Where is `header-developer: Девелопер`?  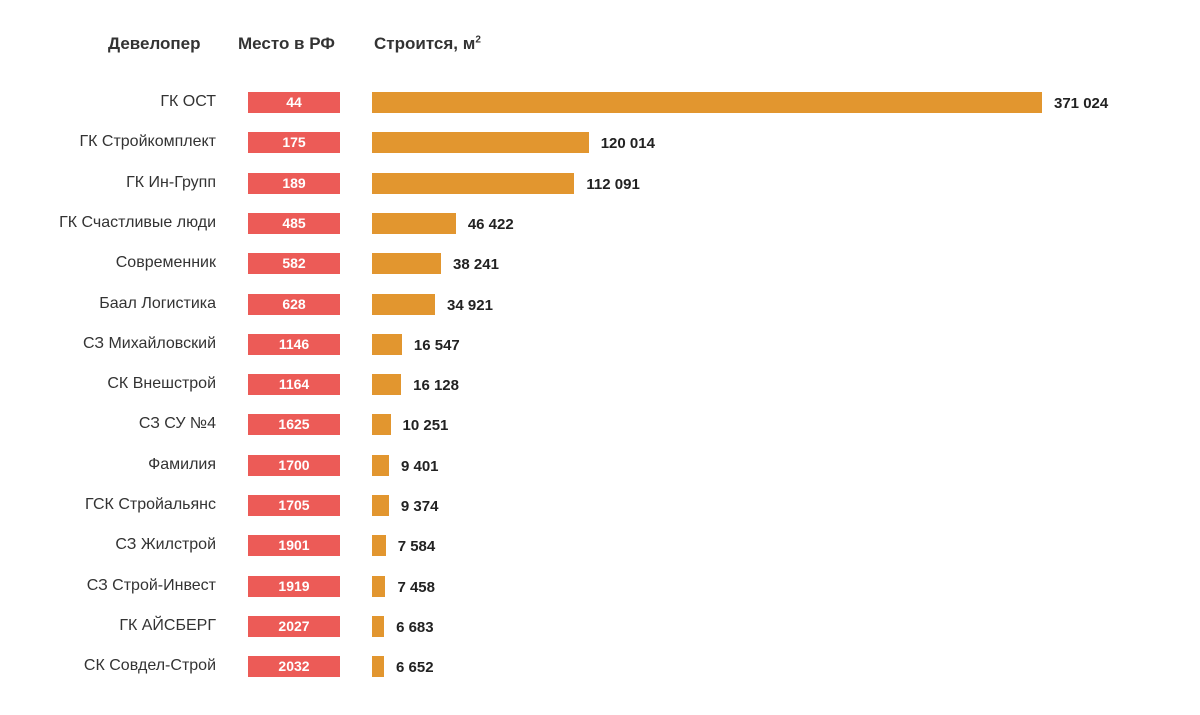 header-developer: Девелопер is located at coordinates (154, 43).